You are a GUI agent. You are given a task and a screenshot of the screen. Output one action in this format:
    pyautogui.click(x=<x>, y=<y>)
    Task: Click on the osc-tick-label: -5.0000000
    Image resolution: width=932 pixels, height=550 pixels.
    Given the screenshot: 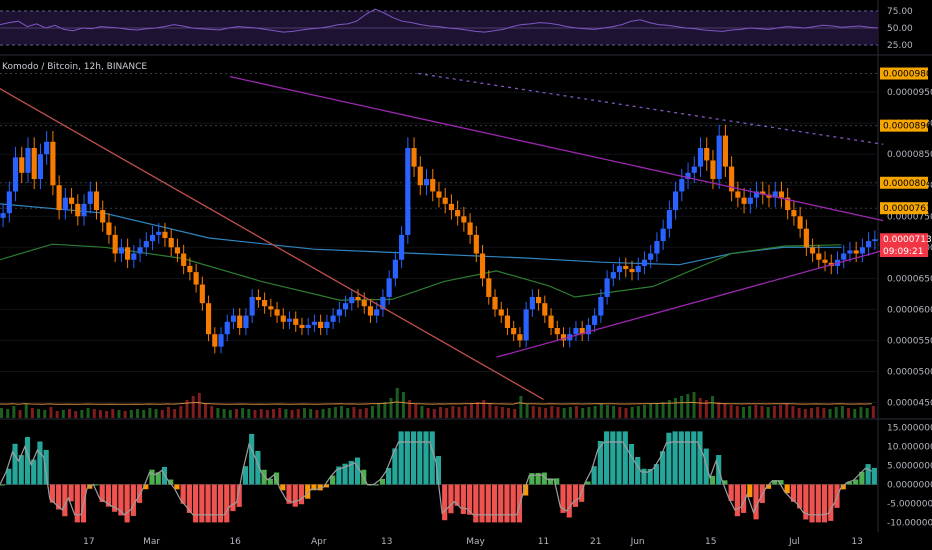 What is the action you would take?
    pyautogui.click(x=909, y=504)
    